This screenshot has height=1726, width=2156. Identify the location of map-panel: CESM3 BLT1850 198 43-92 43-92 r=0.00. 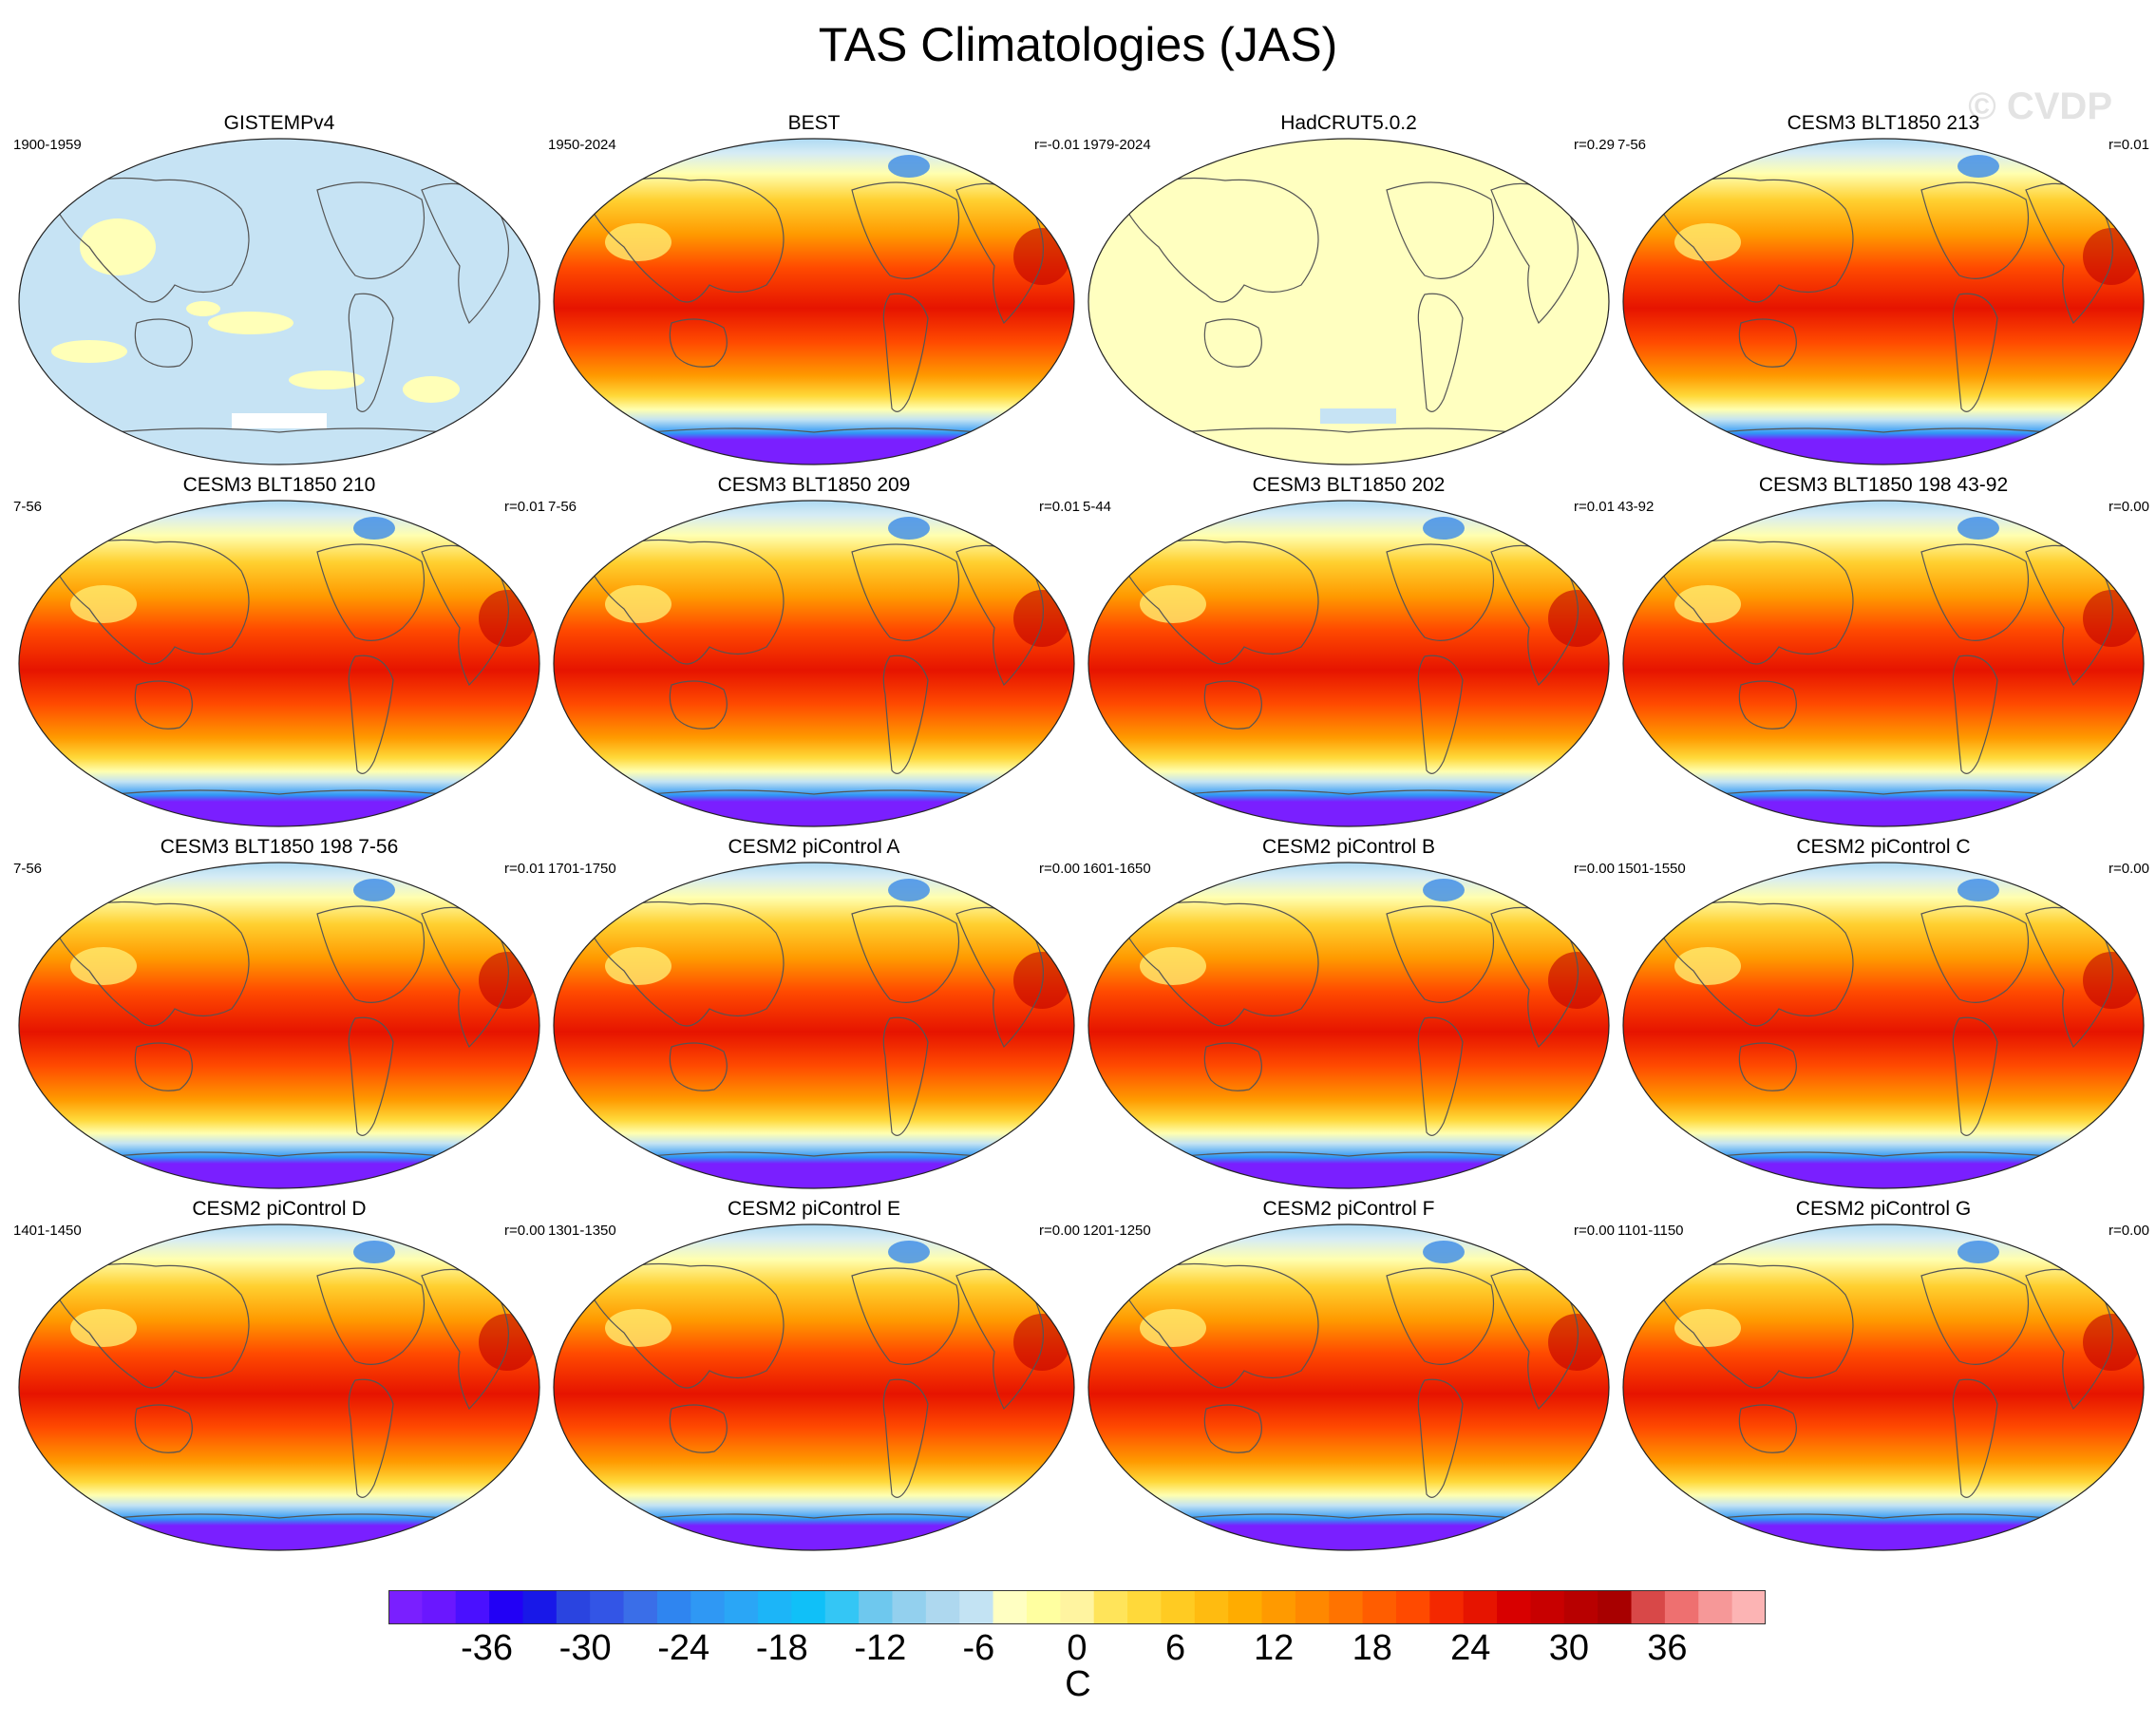
(1883, 657).